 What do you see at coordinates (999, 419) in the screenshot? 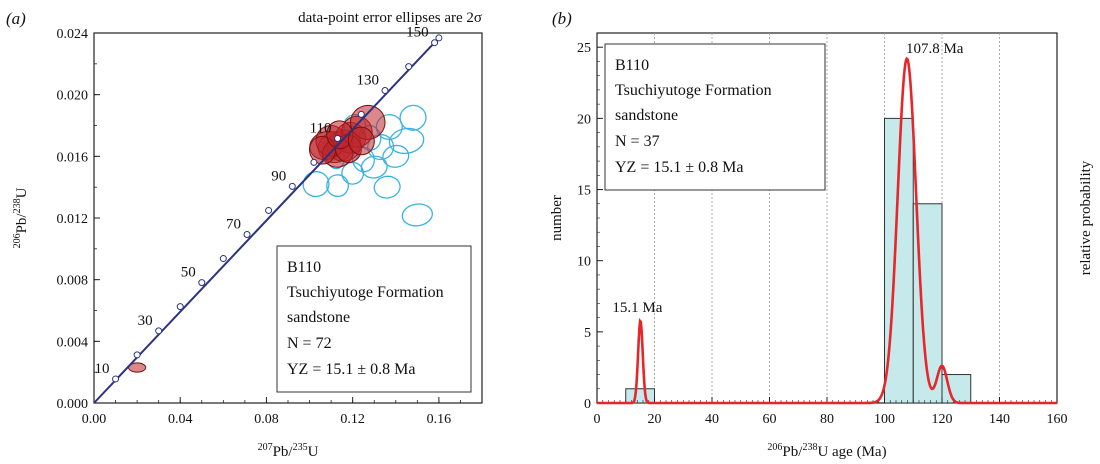
I see `panel-b-x-tick-label: 140` at bounding box center [999, 419].